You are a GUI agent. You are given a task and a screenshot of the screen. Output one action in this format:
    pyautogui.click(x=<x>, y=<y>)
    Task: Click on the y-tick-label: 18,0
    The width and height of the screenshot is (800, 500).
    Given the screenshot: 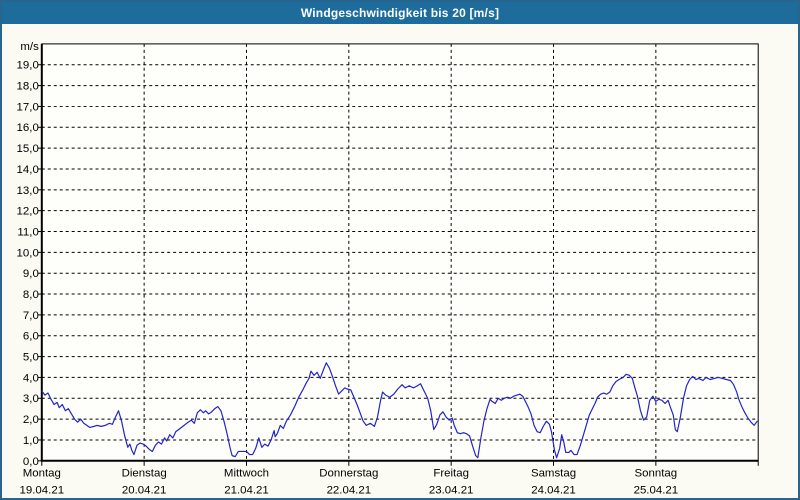 What is the action you would take?
    pyautogui.click(x=28, y=87)
    